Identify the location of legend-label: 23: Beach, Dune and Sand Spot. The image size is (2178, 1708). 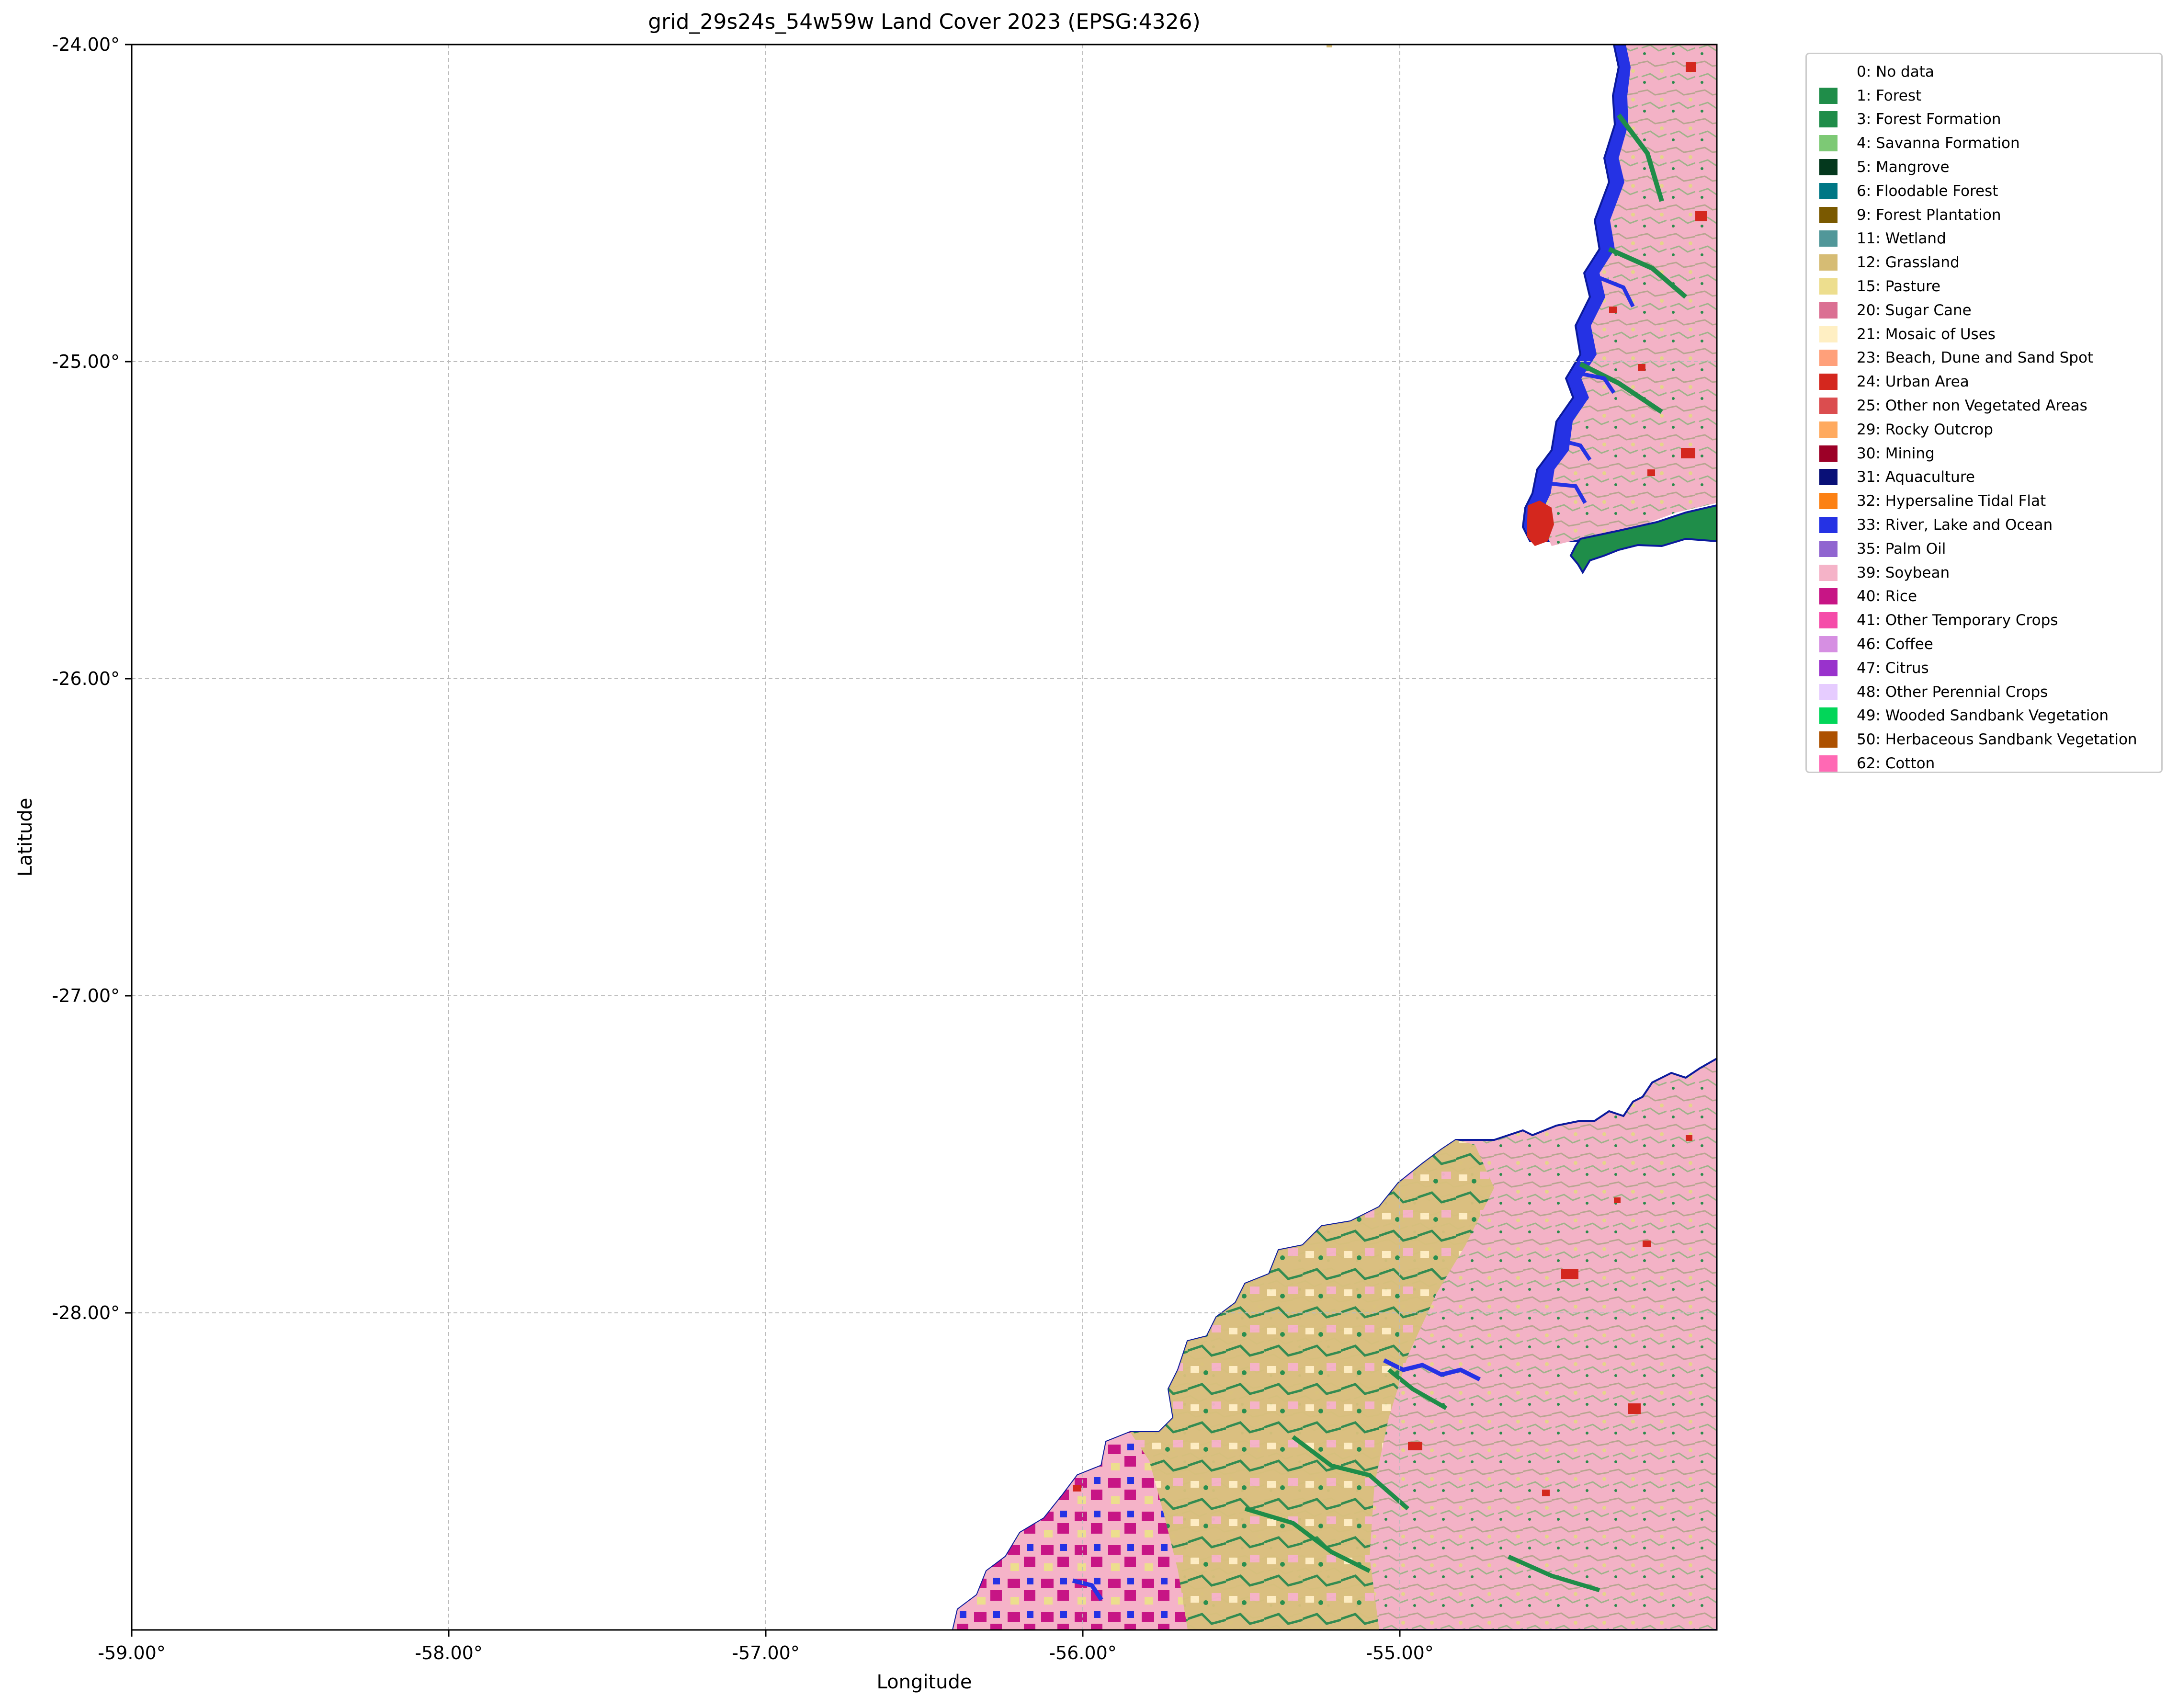
(1975, 358).